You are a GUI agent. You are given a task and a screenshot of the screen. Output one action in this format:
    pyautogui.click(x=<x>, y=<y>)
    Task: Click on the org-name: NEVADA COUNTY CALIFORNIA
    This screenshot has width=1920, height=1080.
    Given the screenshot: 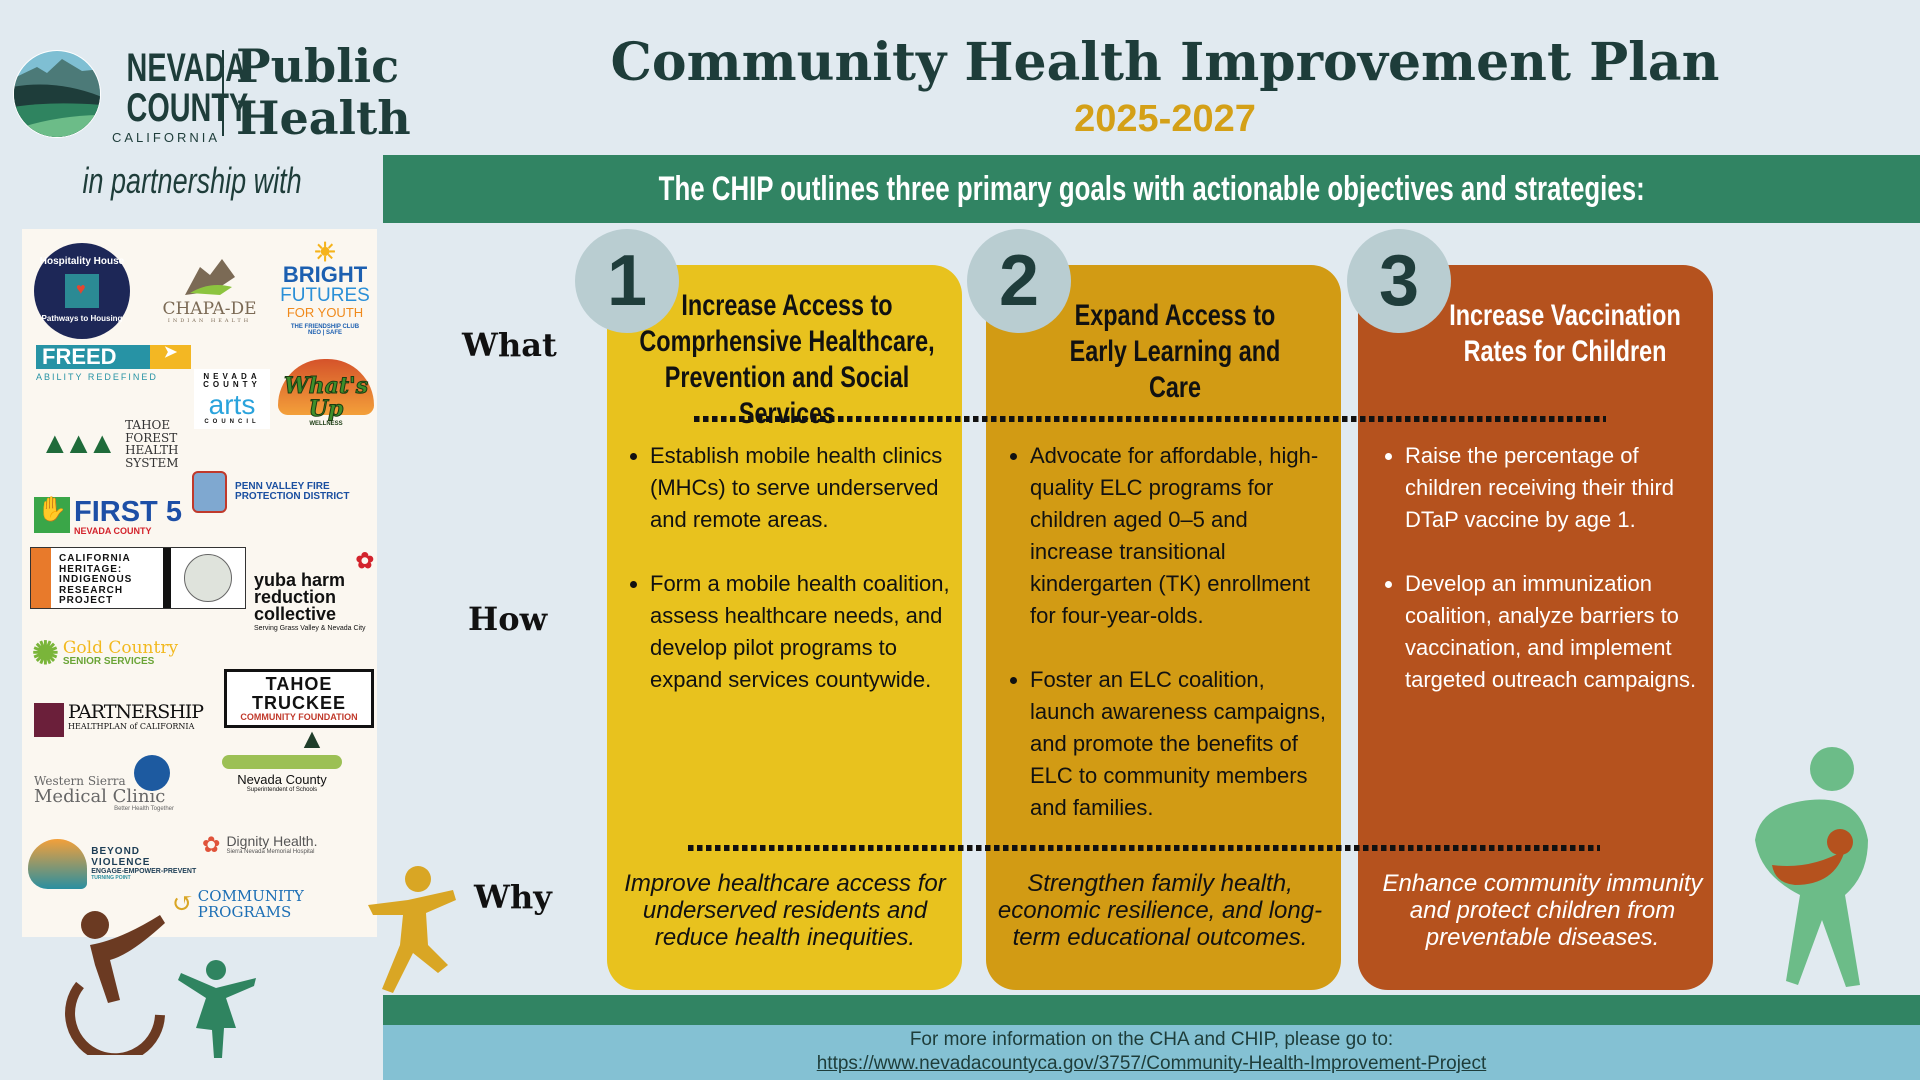 What is the action you would take?
    pyautogui.click(x=180, y=95)
    